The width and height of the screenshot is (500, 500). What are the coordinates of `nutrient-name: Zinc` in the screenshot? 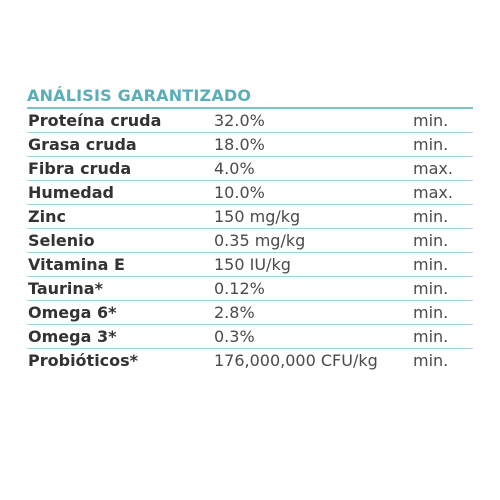 It's located at (47, 216).